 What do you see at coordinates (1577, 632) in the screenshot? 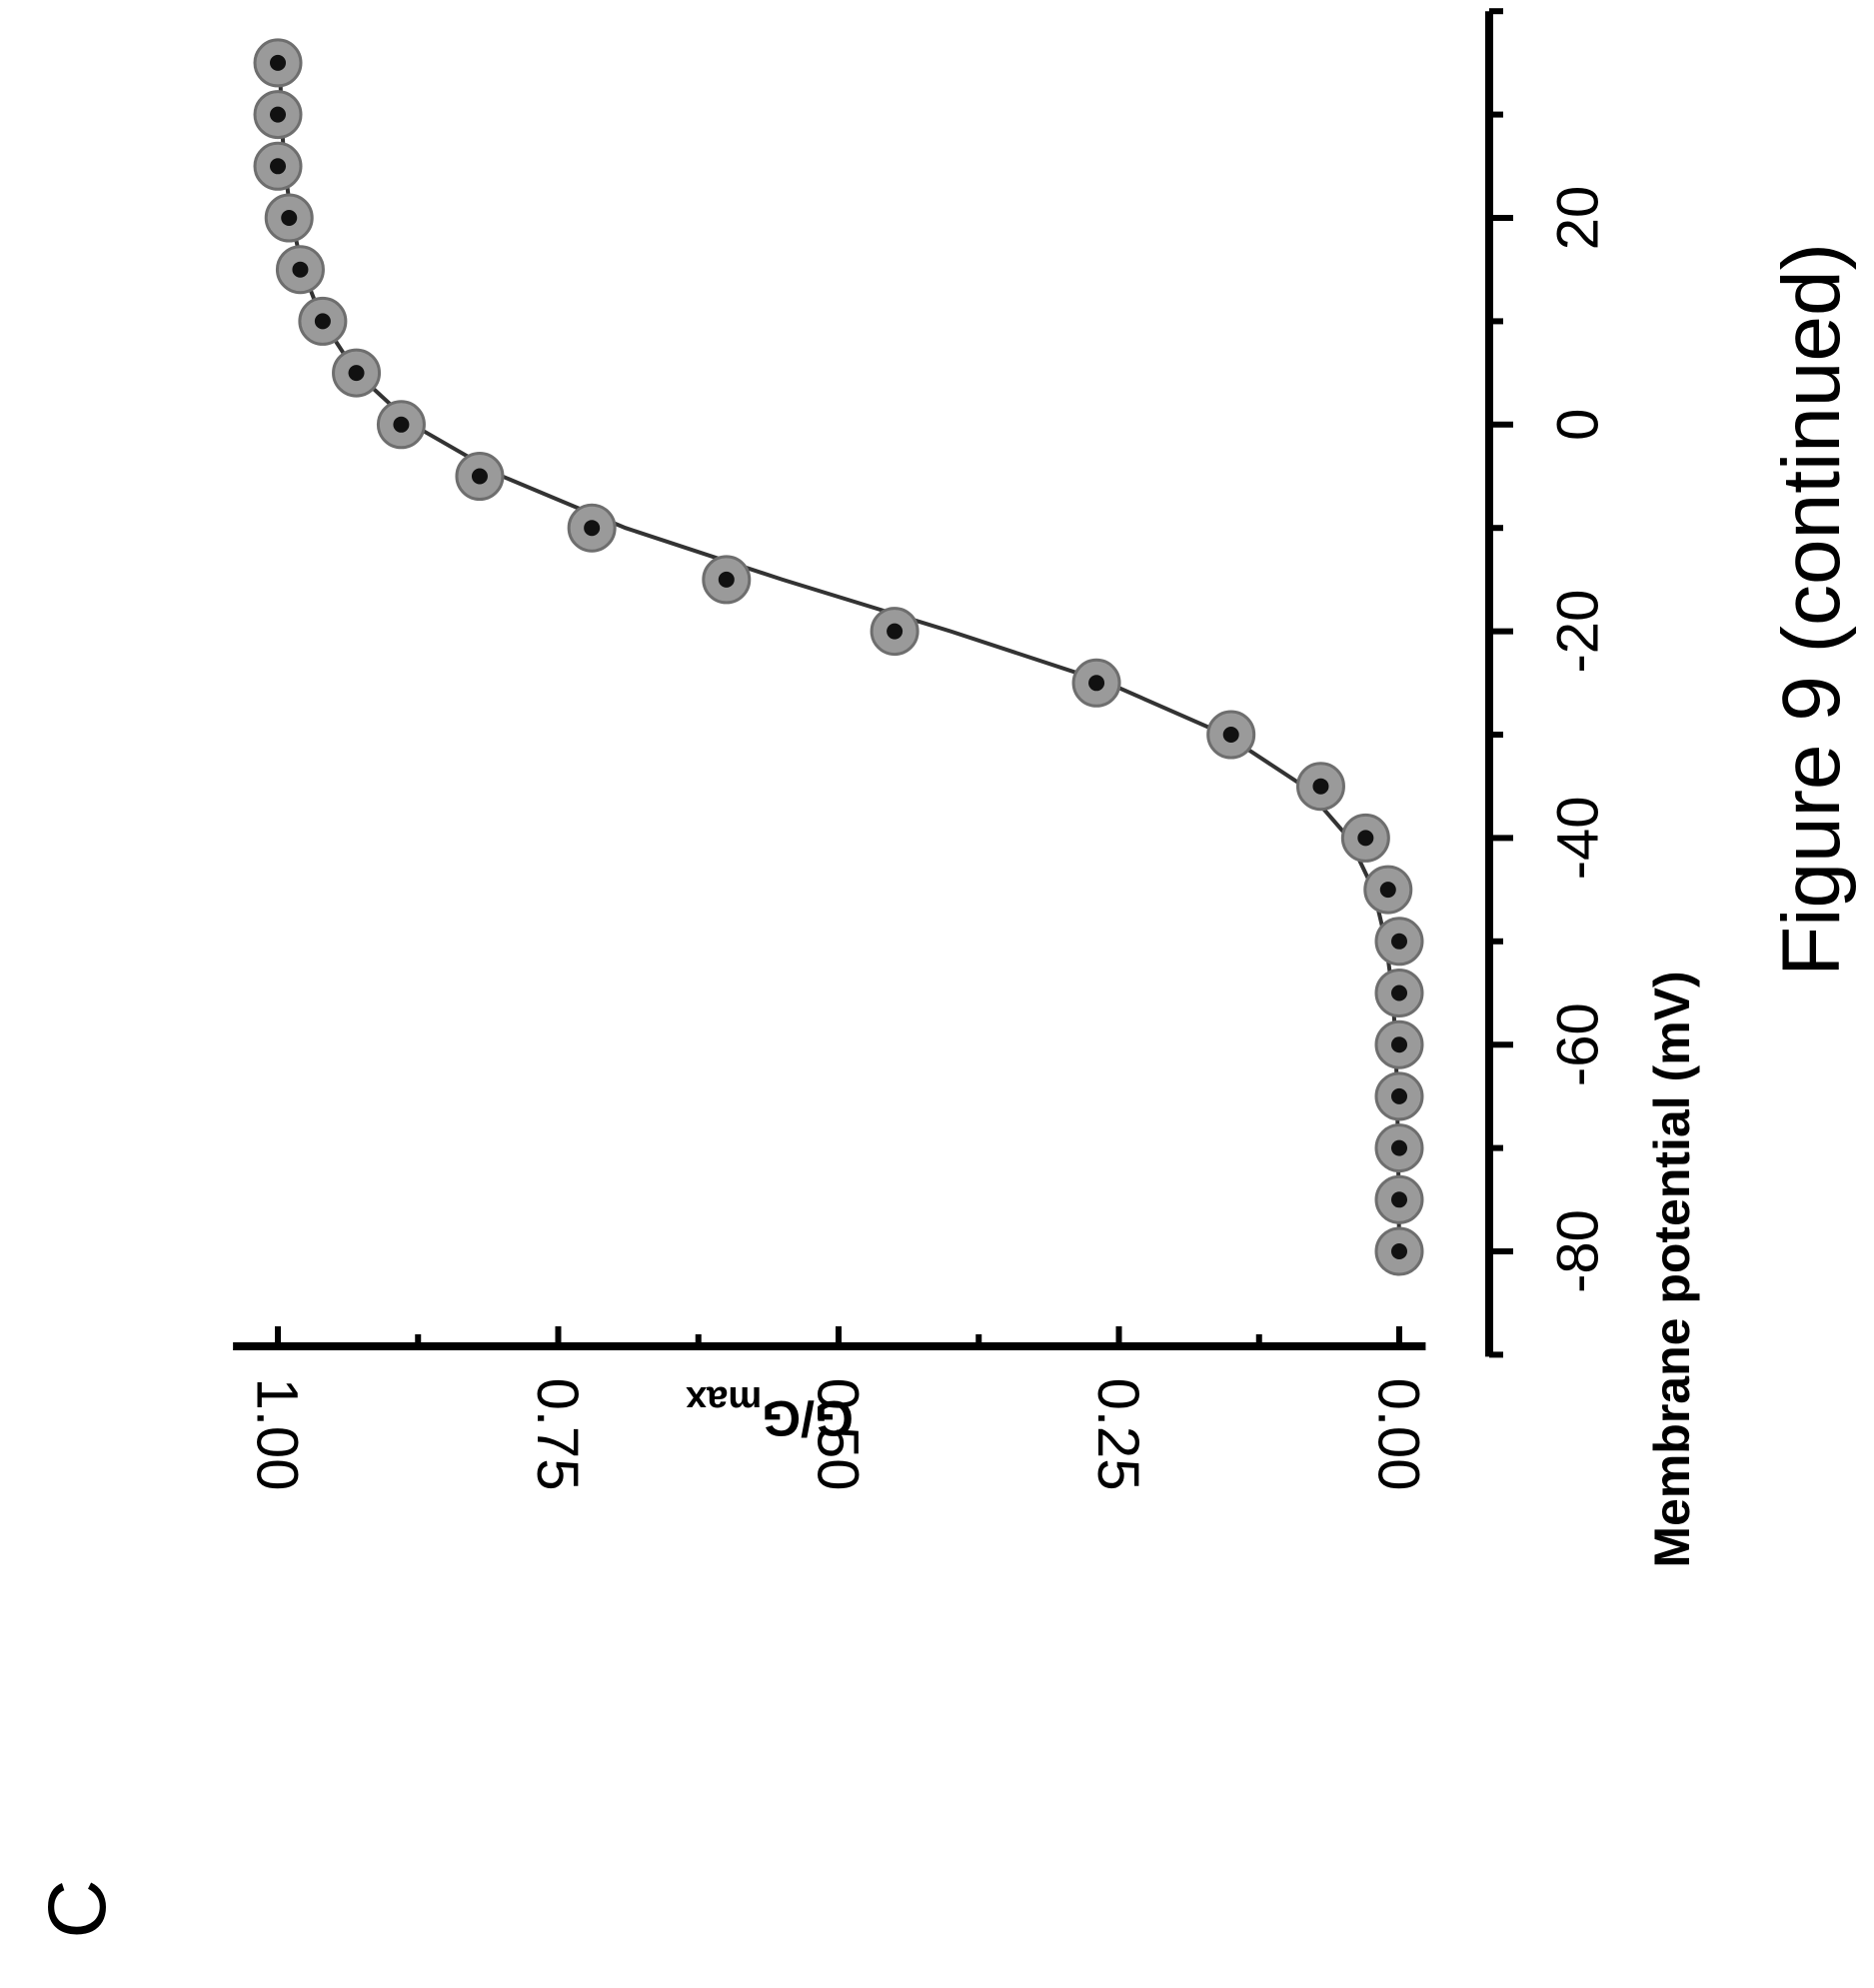
I see `x-tick-label: -20` at bounding box center [1577, 632].